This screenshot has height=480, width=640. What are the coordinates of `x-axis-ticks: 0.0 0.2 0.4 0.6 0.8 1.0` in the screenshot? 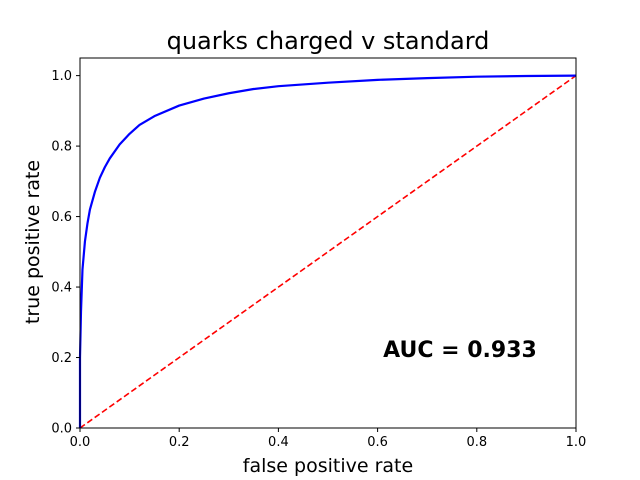 It's located at (328, 439).